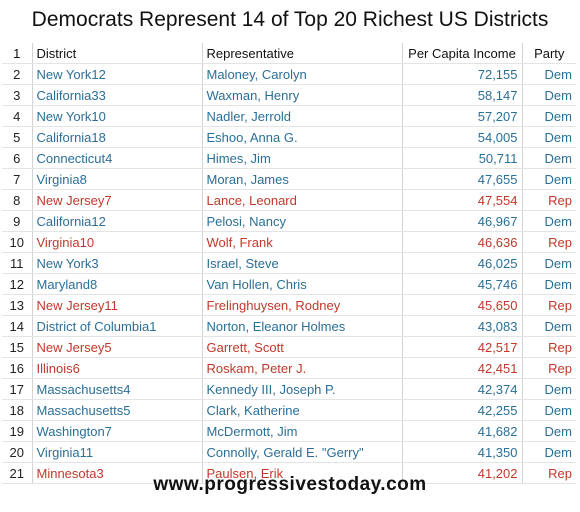 Image resolution: width=580 pixels, height=512 pixels. What do you see at coordinates (117, 263) in the screenshot?
I see `district-cell: New York3` at bounding box center [117, 263].